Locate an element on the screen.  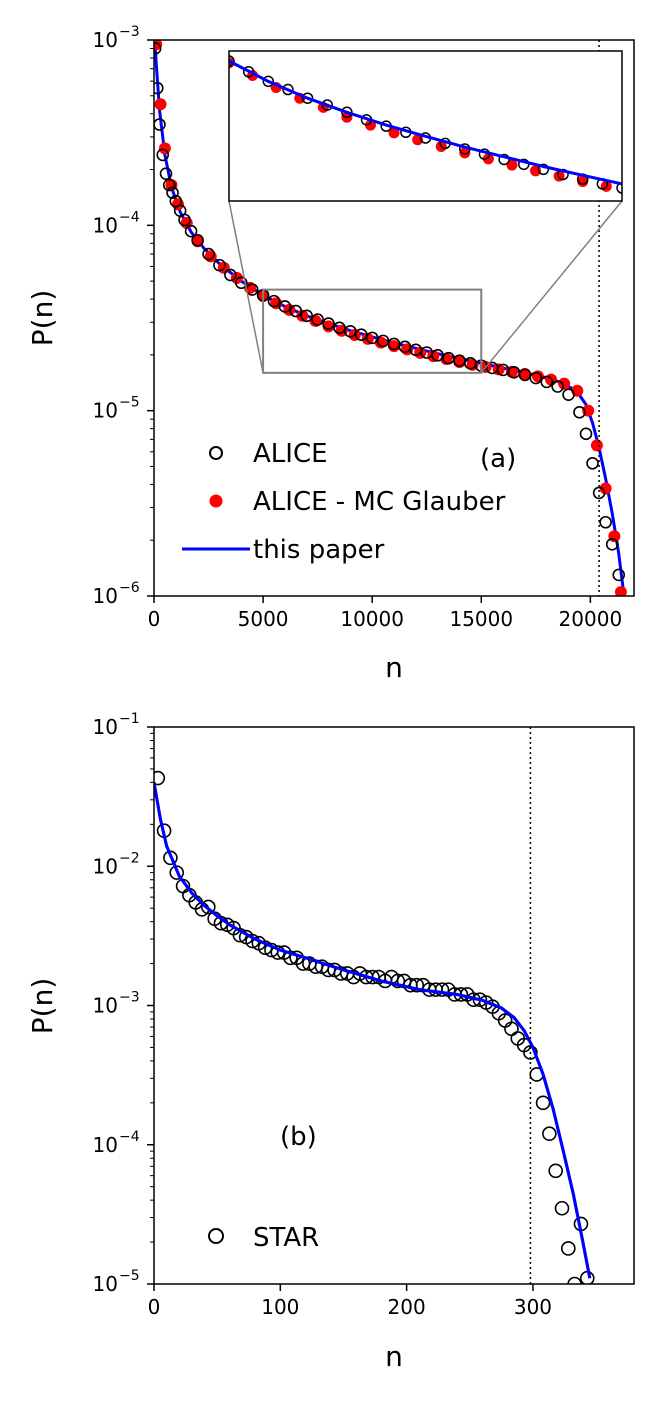
y-tick-exponent: −3 is located at coordinates (129, 998).